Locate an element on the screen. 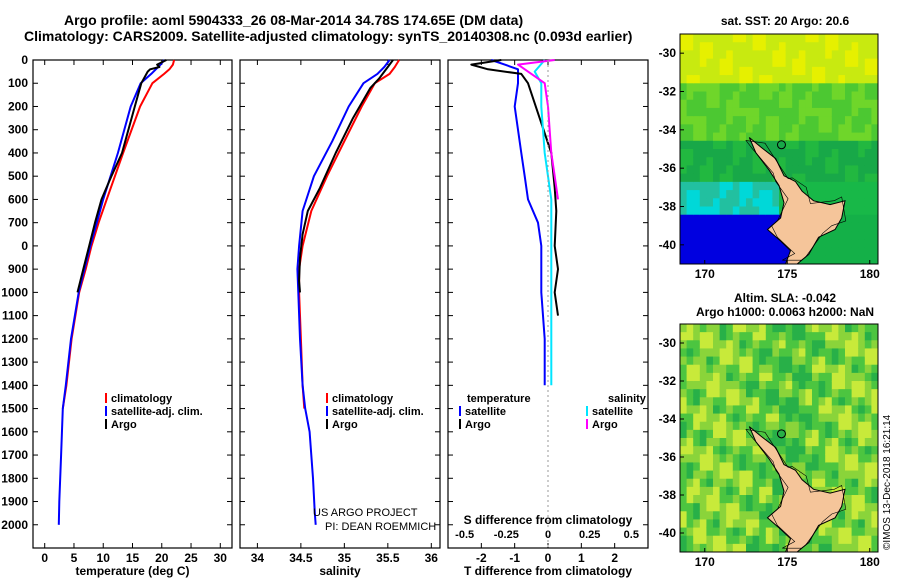 The image size is (900, 580). map-frame-sla-map is located at coordinates (779, 438).